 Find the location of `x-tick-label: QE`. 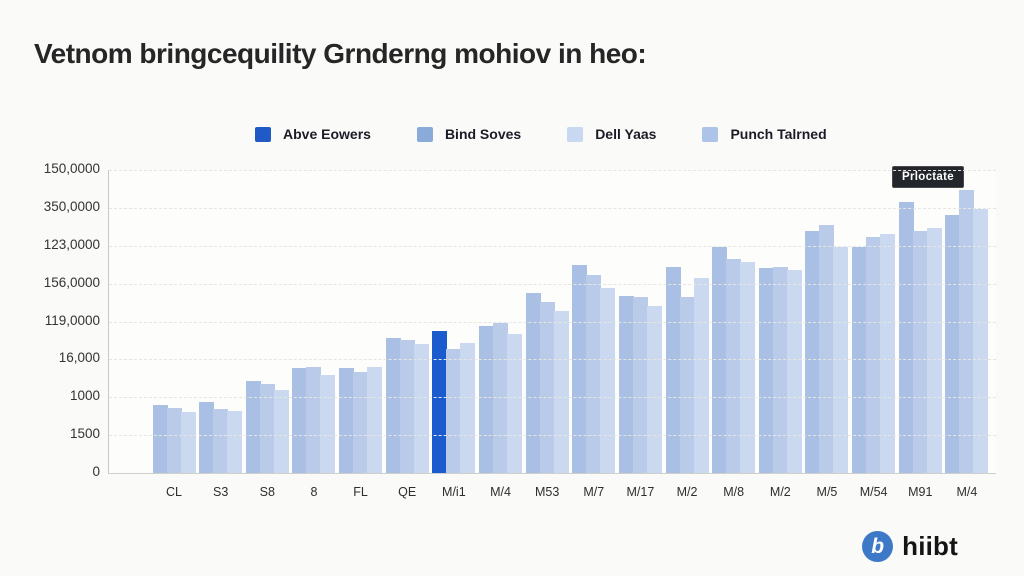

x-tick-label: QE is located at coordinates (407, 492).